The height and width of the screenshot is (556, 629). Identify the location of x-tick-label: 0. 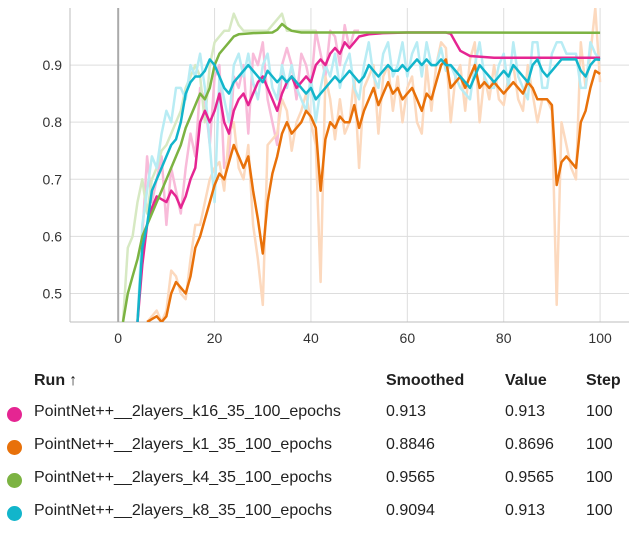
(118, 338).